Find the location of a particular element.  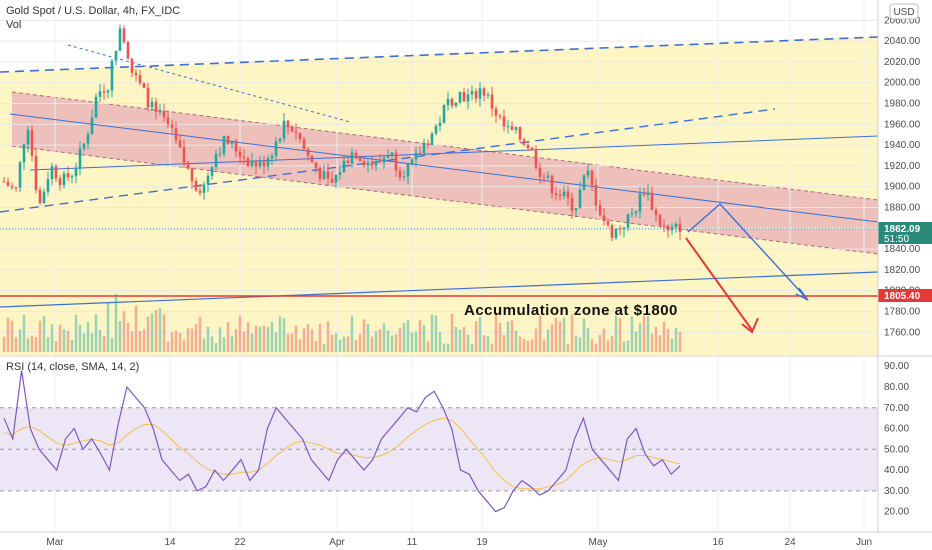

time-tick-label: Jun is located at coordinates (864, 542).